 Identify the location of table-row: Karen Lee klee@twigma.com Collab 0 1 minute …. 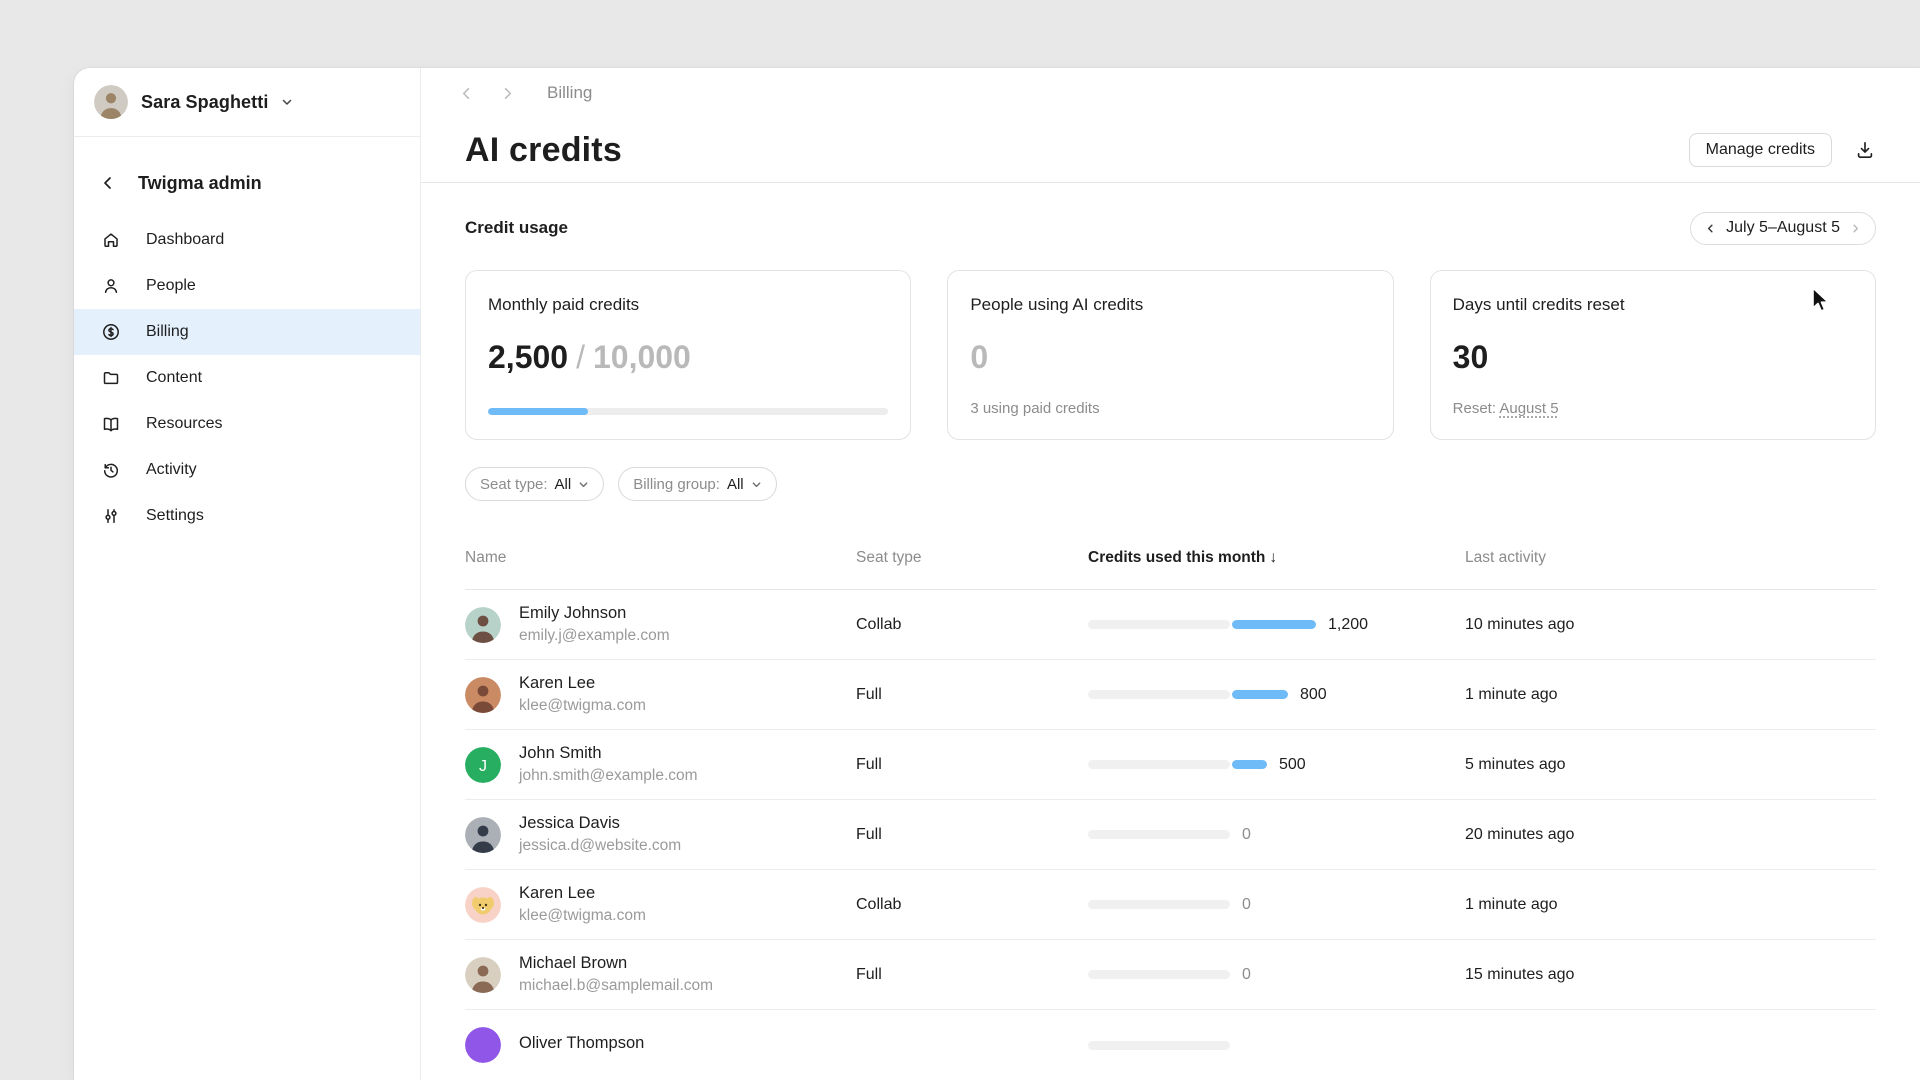
(1170, 905).